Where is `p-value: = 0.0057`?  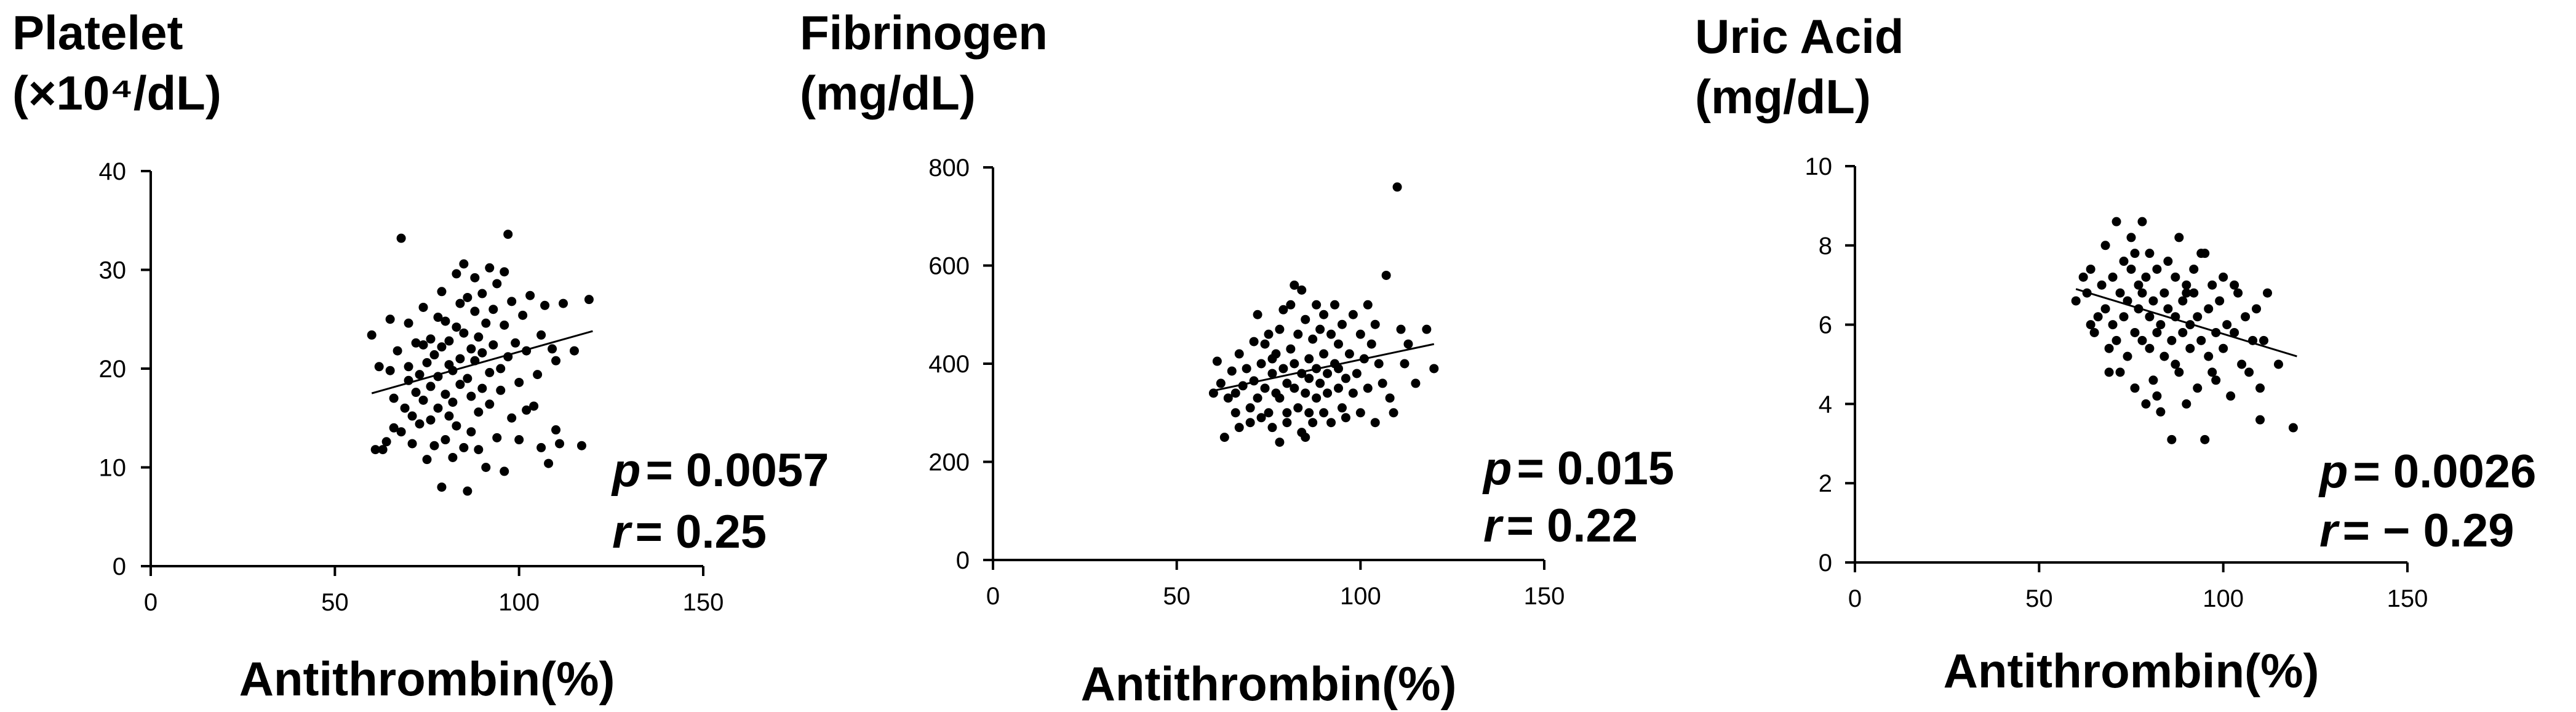
p-value: = 0.0057 is located at coordinates (737, 470).